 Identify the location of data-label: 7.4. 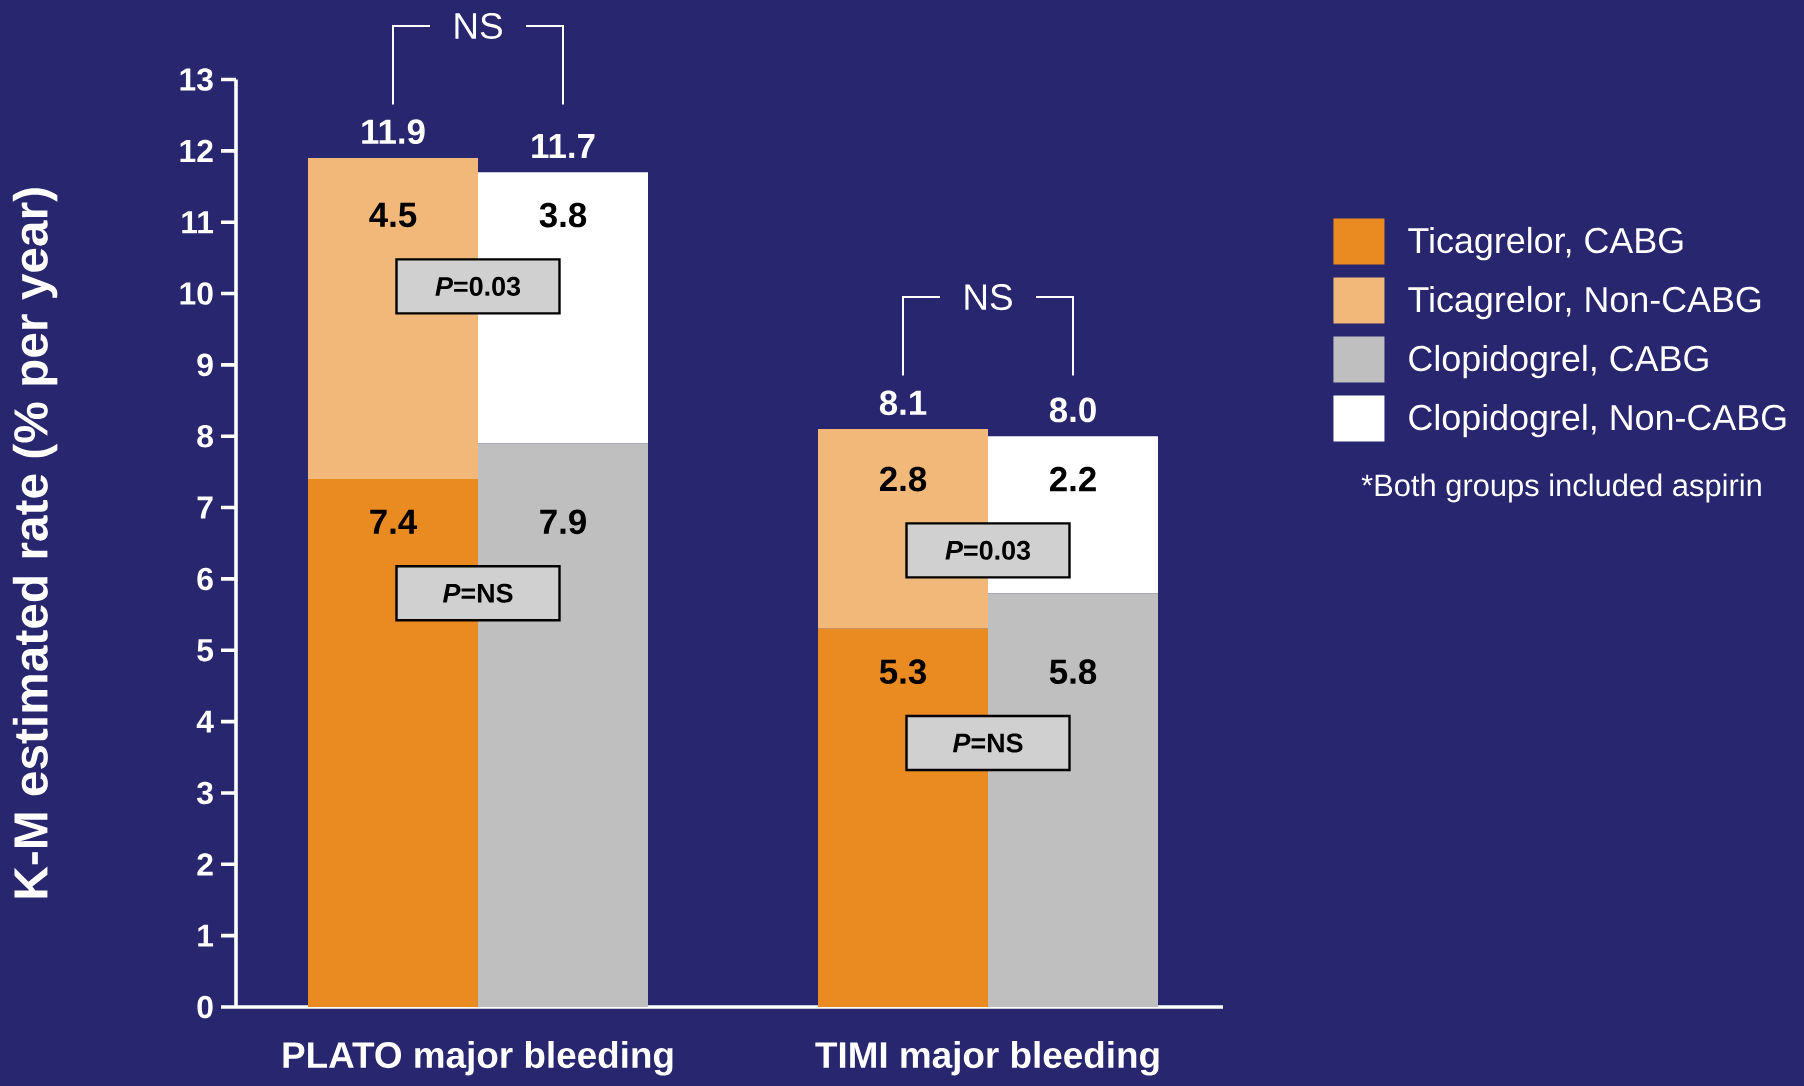
(394, 521).